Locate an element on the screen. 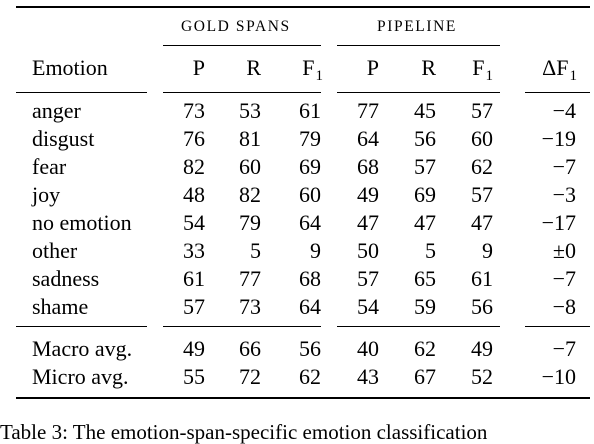 This screenshot has width=594, height=444. cell-pipe-r: 67 is located at coordinates (425, 376).